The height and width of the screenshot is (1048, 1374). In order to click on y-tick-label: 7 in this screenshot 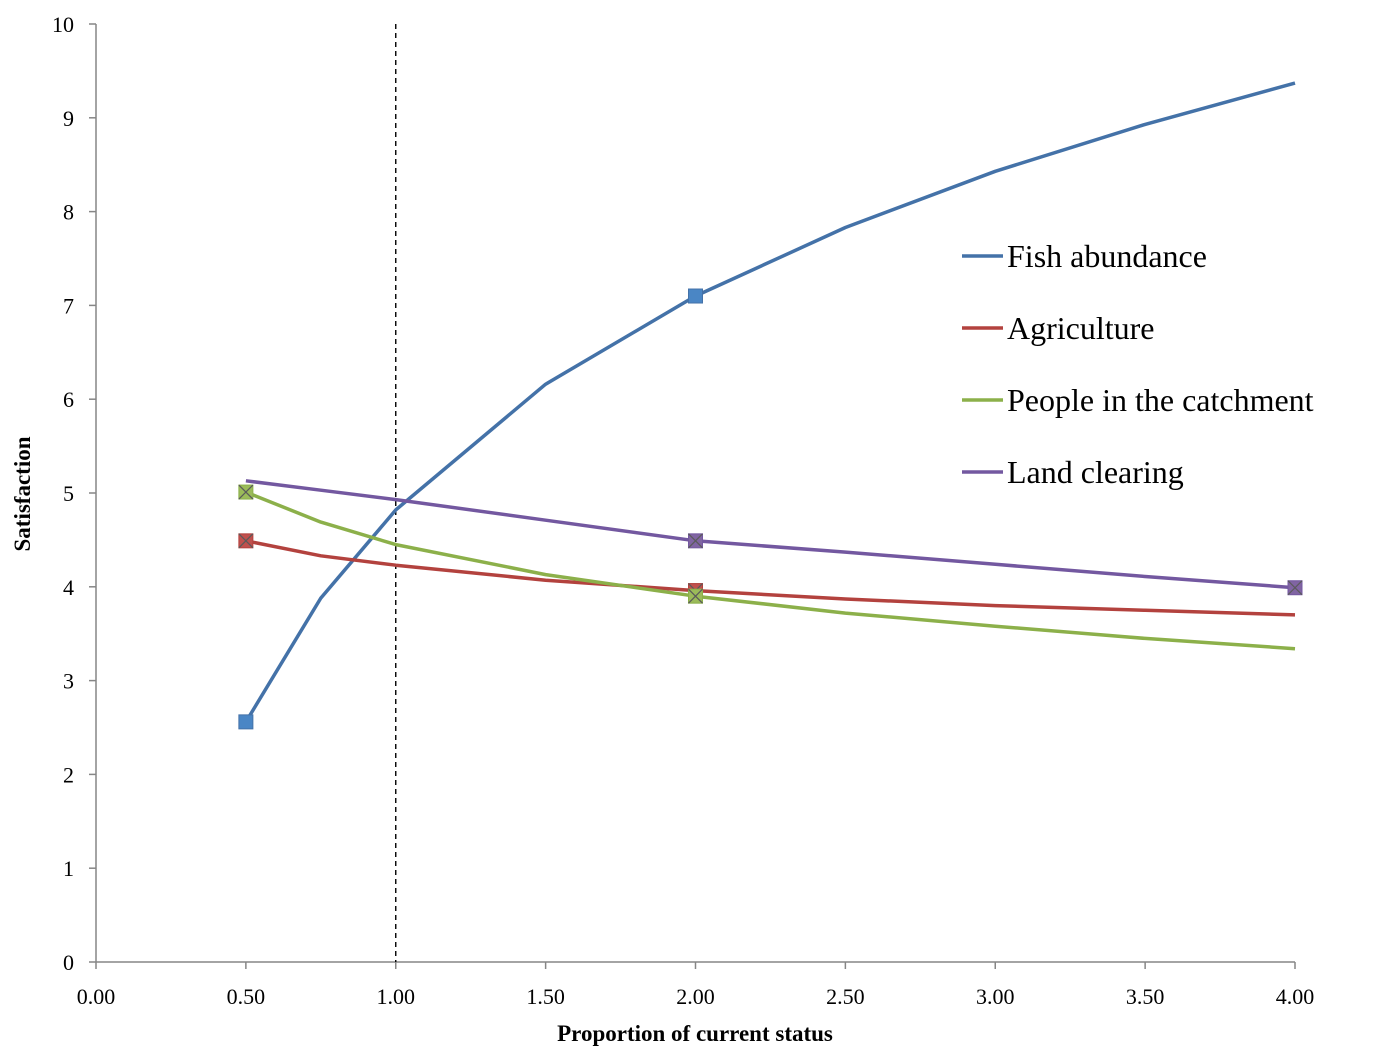, I will do `click(68, 305)`.